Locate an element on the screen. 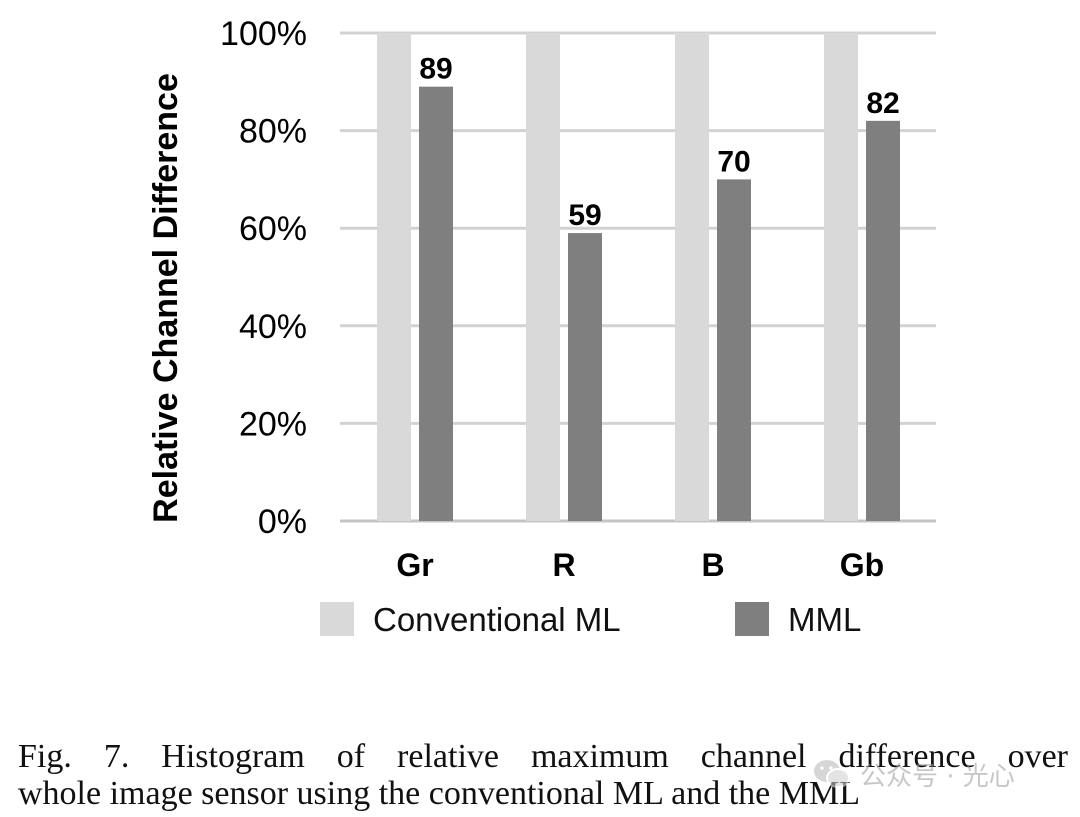 Image resolution: width=1080 pixels, height=817 pixels. y-tick-label: 0% is located at coordinates (282, 522).